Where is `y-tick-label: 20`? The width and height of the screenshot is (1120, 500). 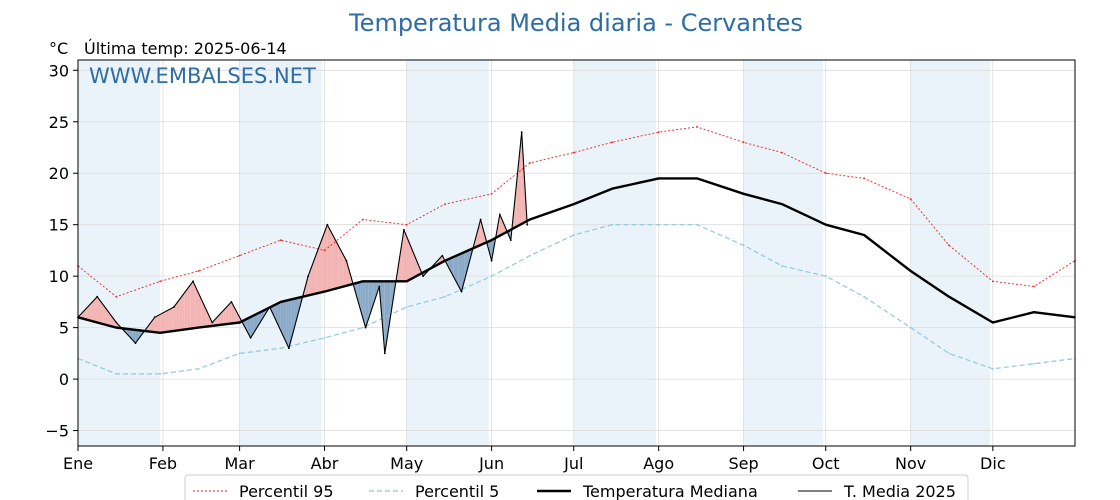 y-tick-label: 20 is located at coordinates (59, 173).